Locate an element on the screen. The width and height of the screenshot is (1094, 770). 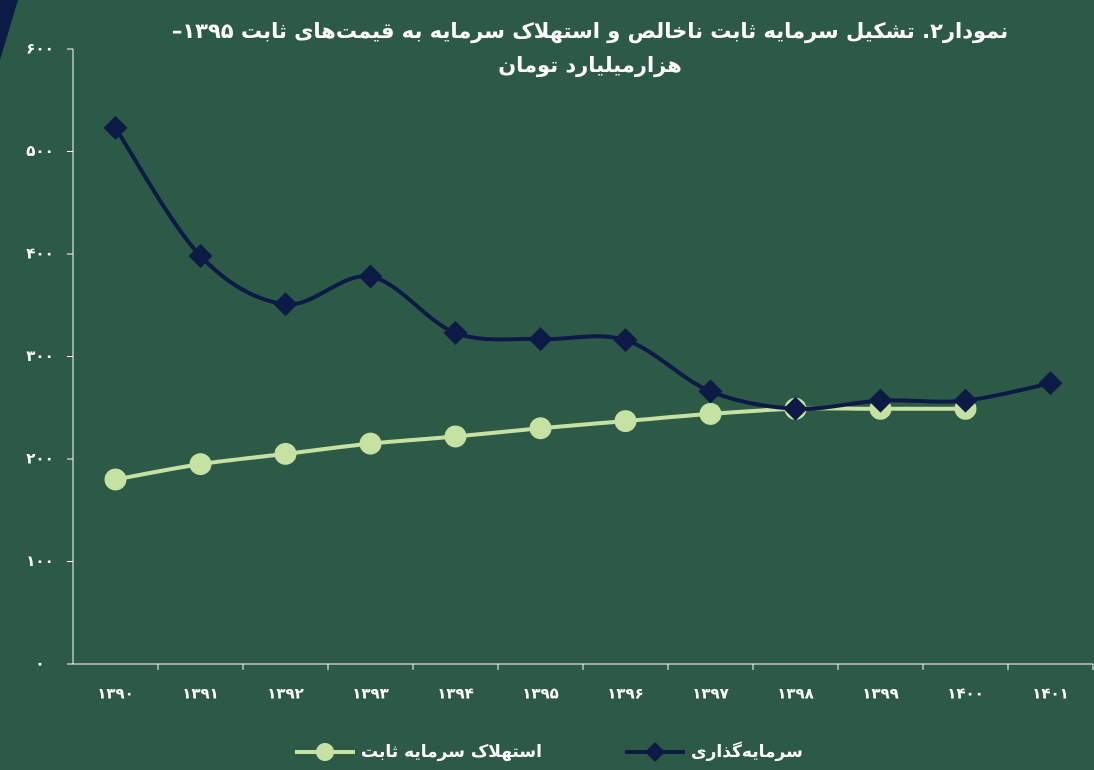
legend-label: استهلاک سرمایه ثابت is located at coordinates (451, 752).